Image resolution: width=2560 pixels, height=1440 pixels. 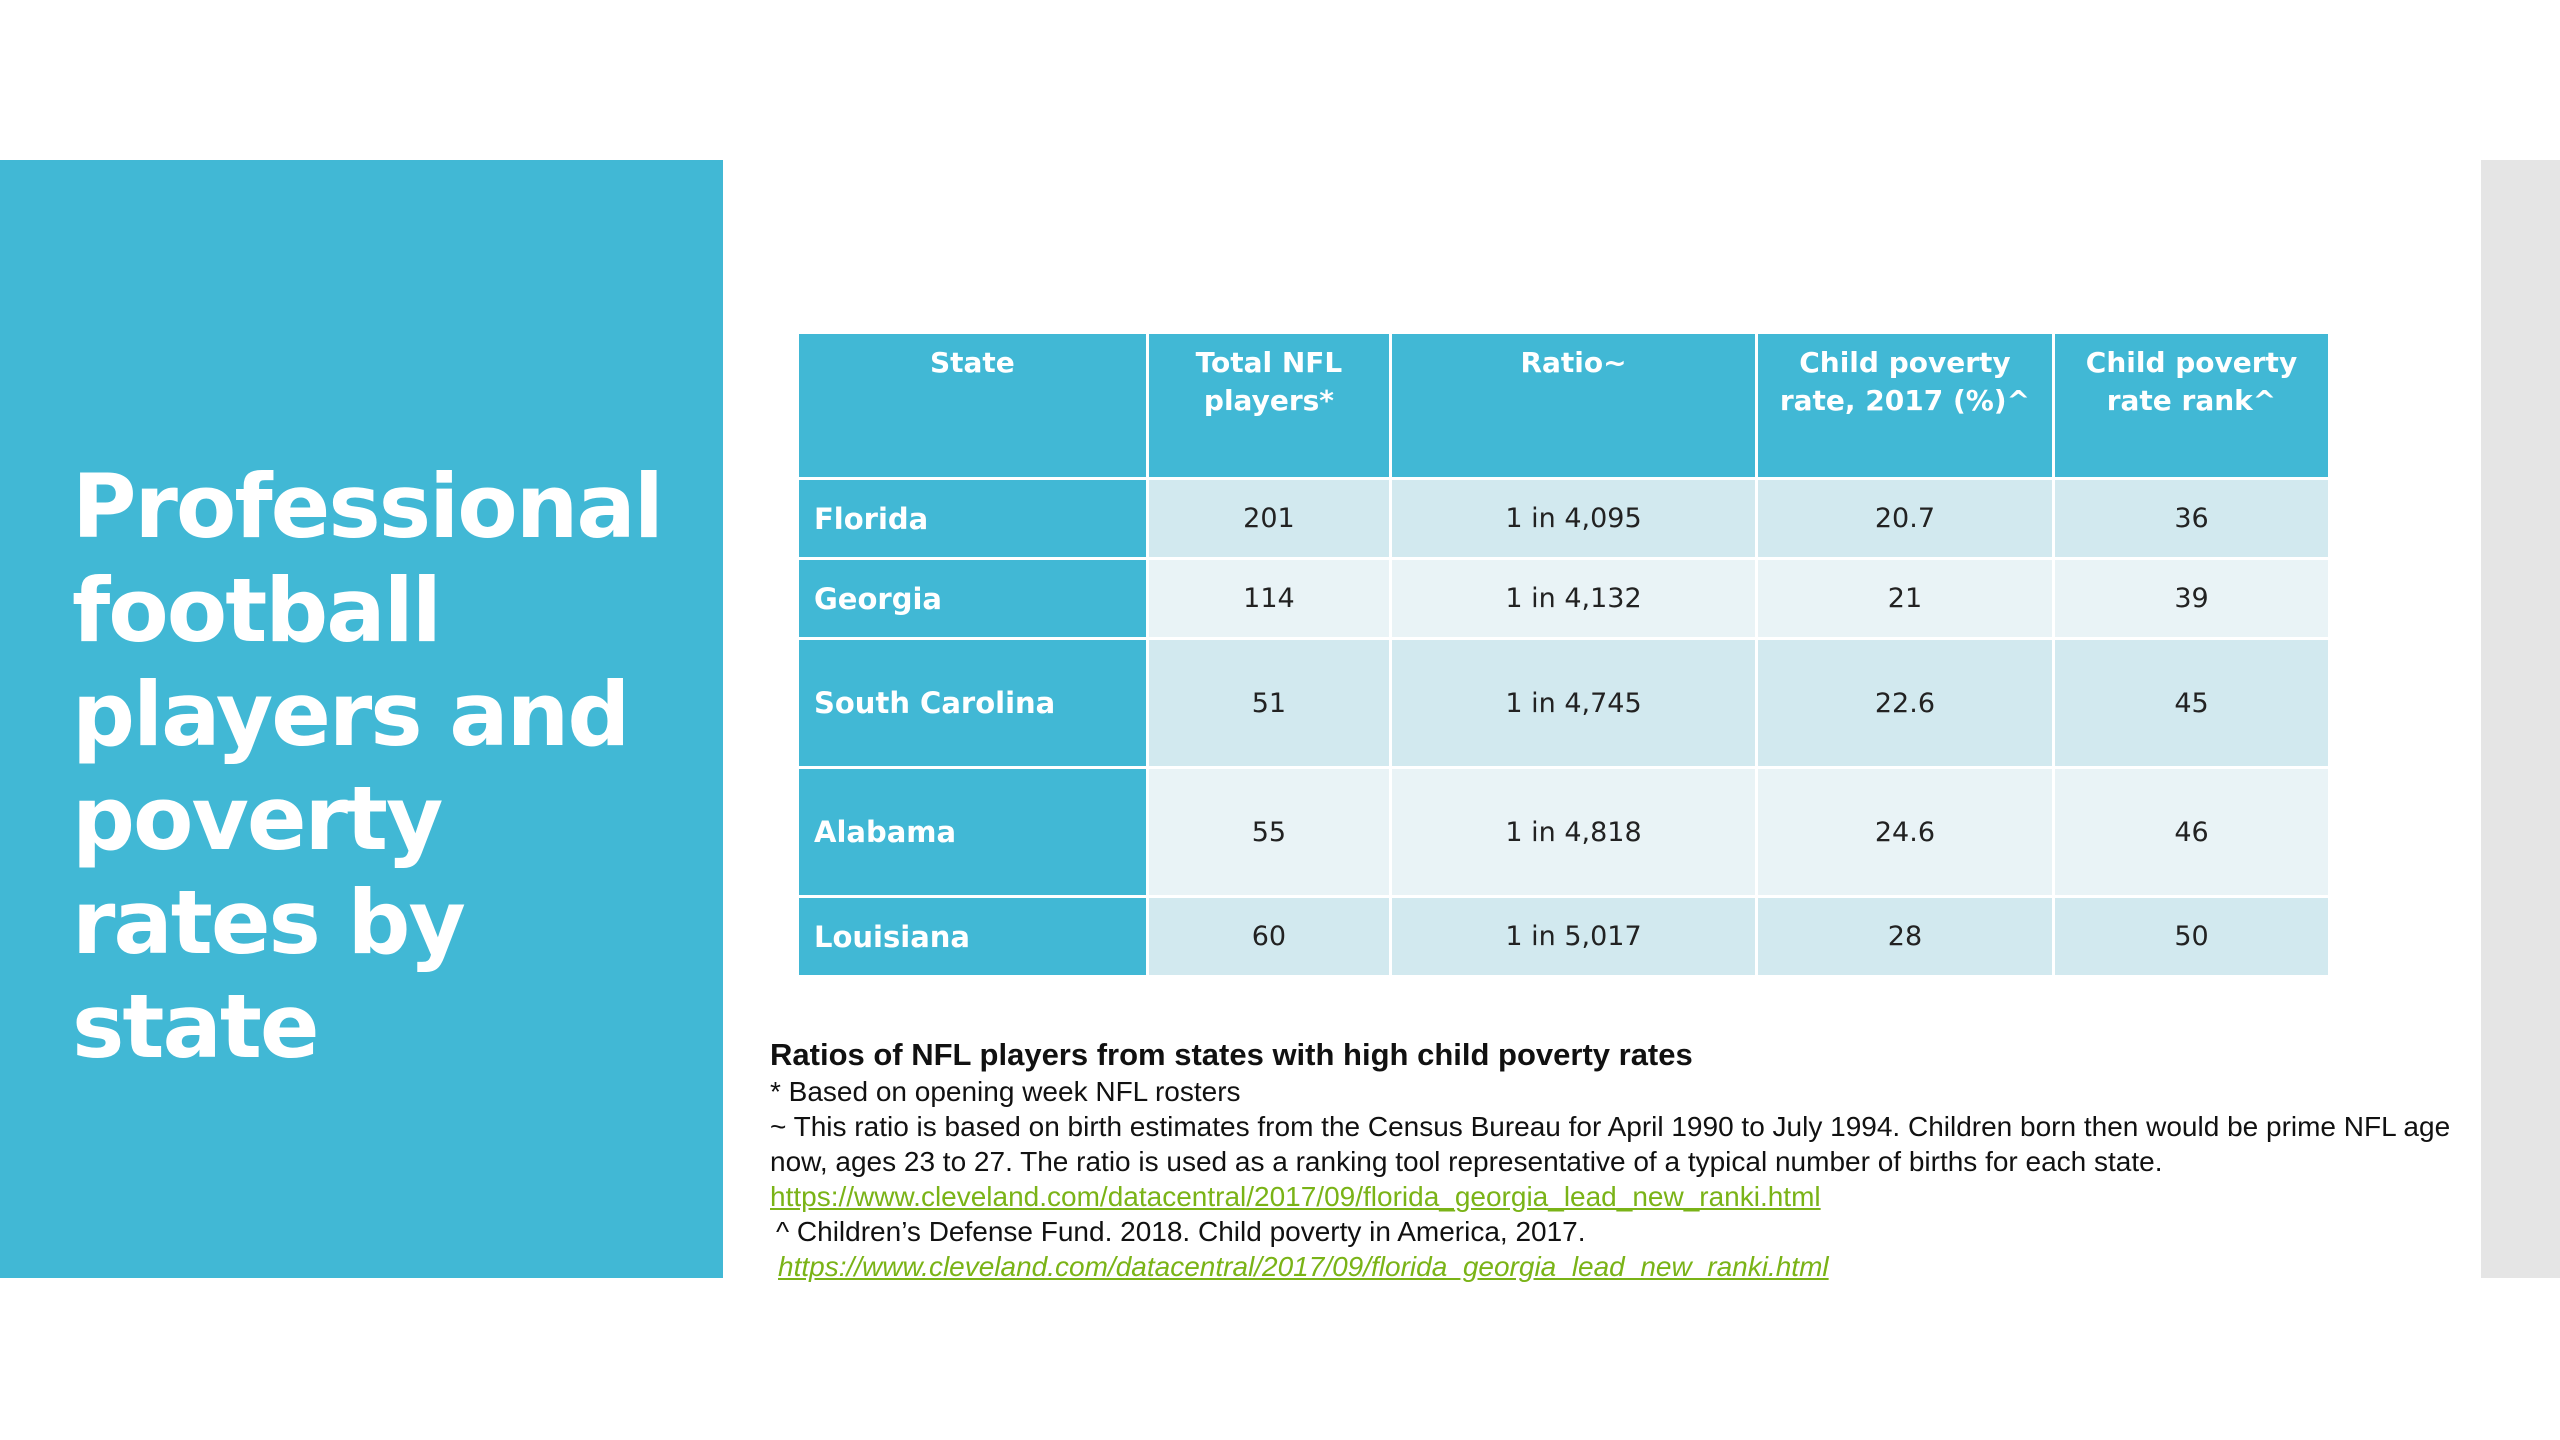 I want to click on state-cell: Alabama, so click(x=972, y=832).